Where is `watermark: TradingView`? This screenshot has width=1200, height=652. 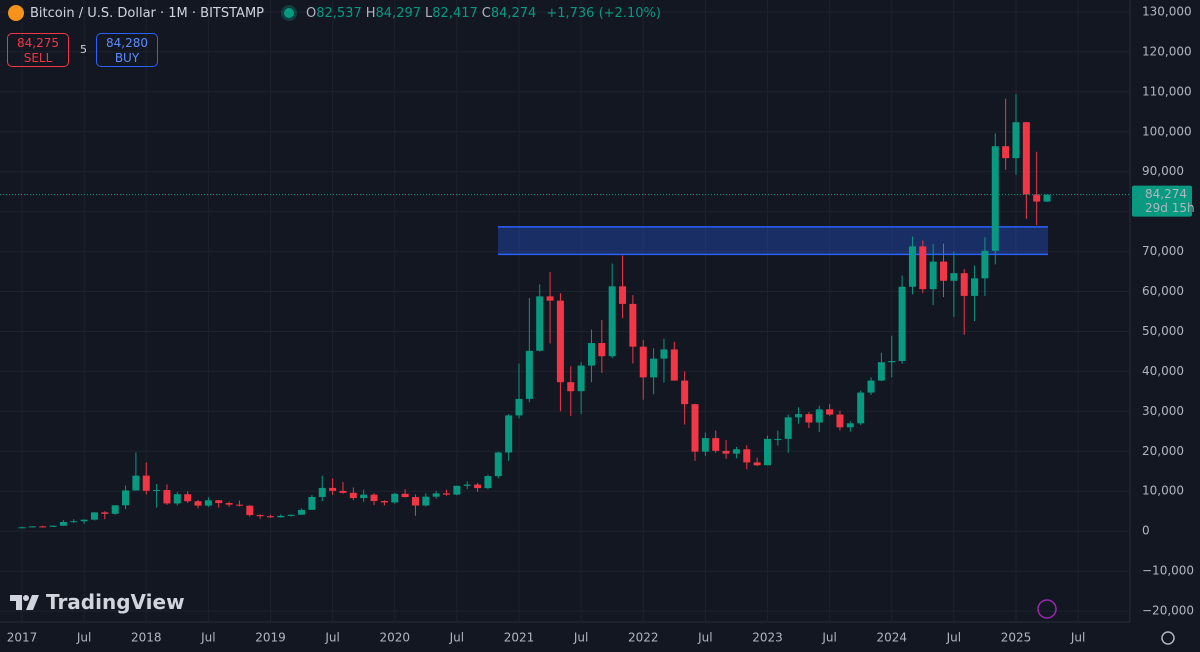
watermark: TradingView is located at coordinates (97, 602).